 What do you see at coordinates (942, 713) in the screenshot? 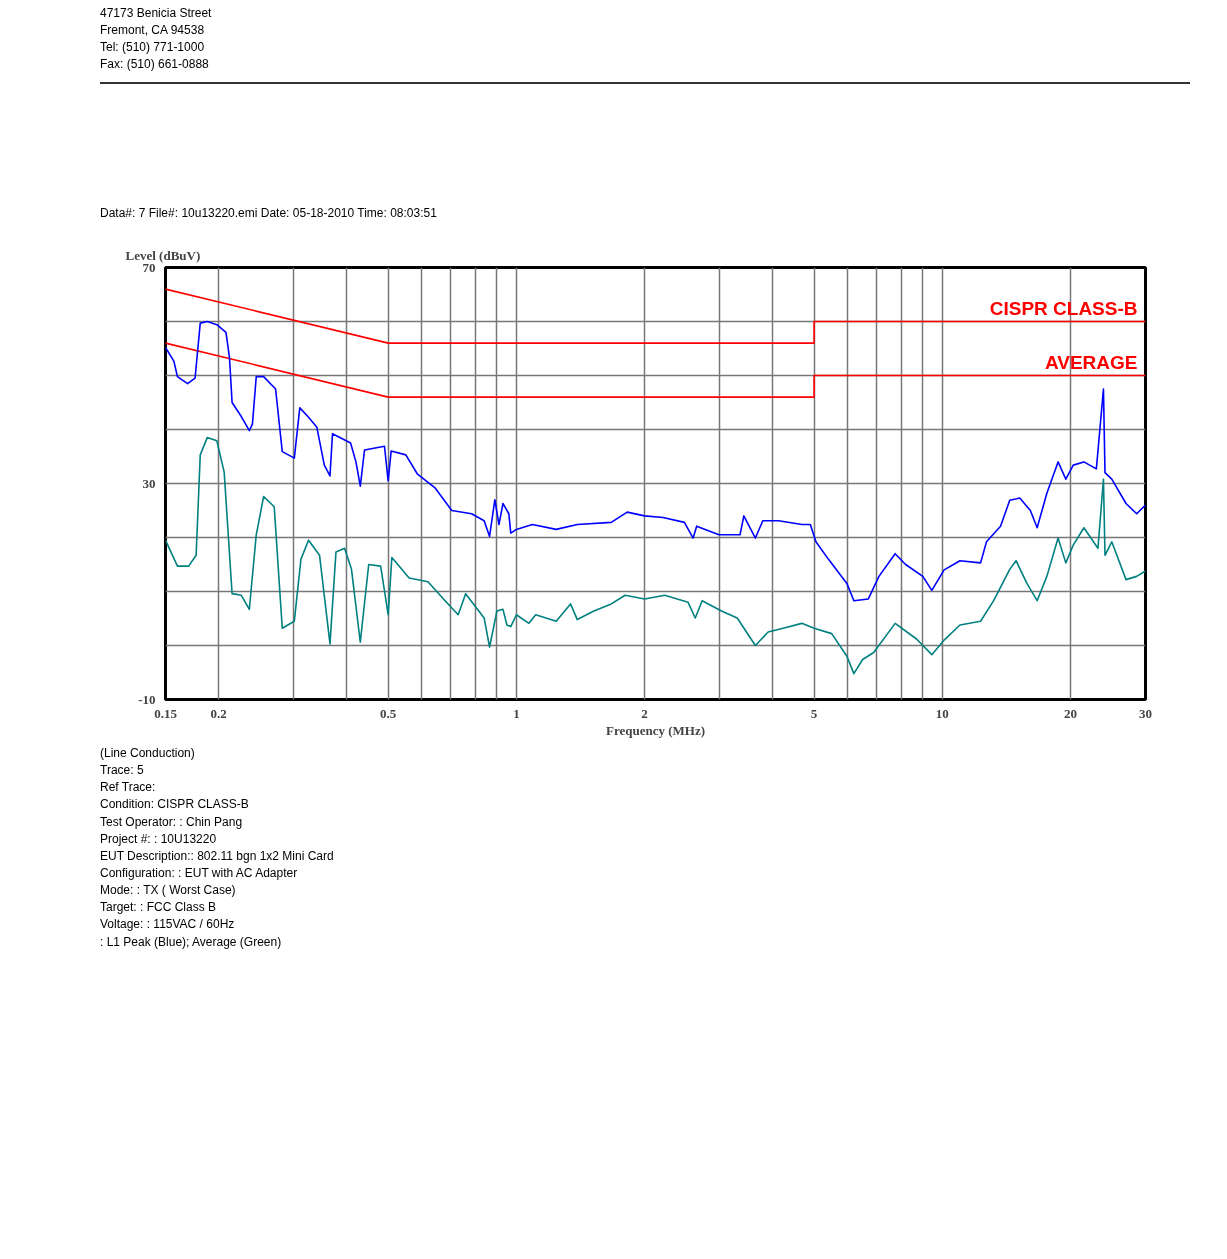
I see `x-tick-label: 10` at bounding box center [942, 713].